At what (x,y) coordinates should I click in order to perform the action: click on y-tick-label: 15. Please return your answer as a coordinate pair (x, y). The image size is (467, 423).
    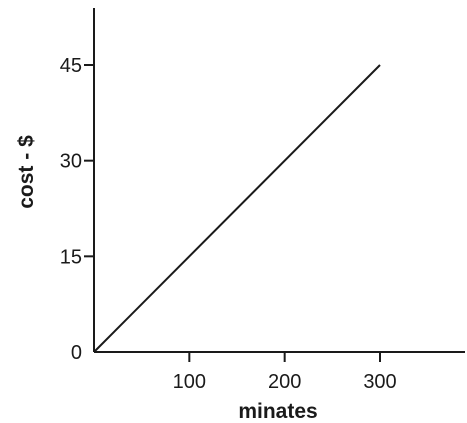
    Looking at the image, I should click on (71, 257).